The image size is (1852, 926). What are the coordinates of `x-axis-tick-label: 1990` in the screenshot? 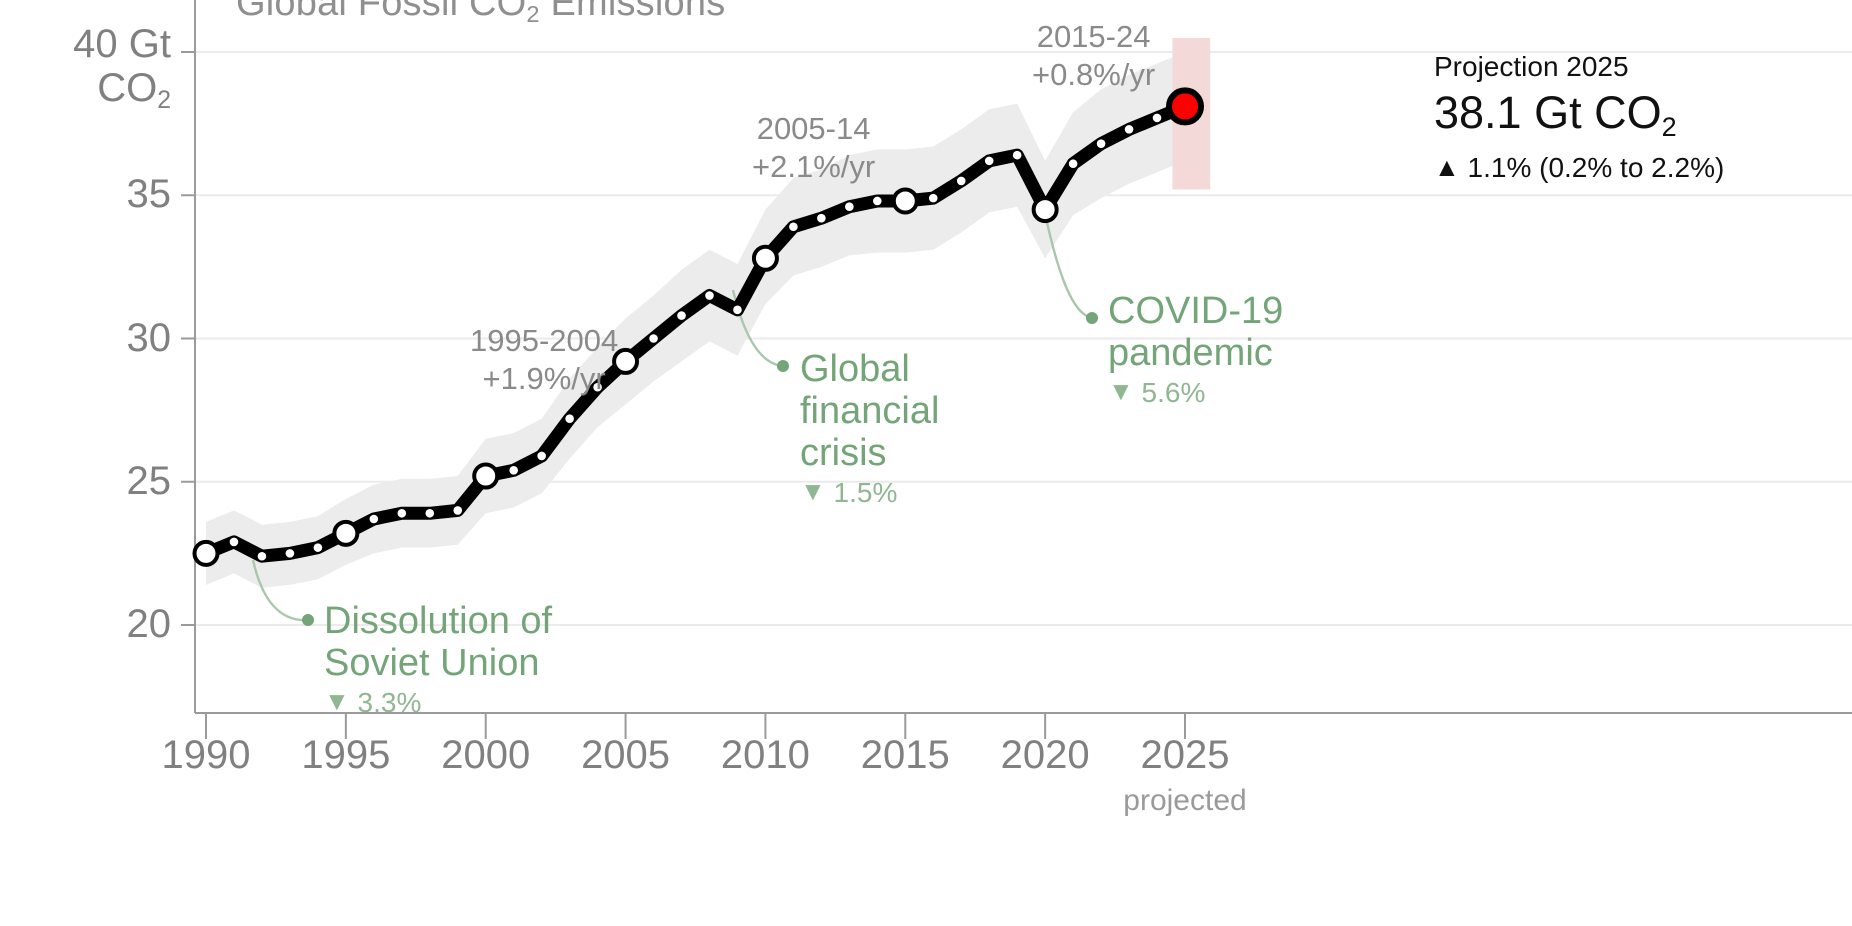 It's located at (206, 755).